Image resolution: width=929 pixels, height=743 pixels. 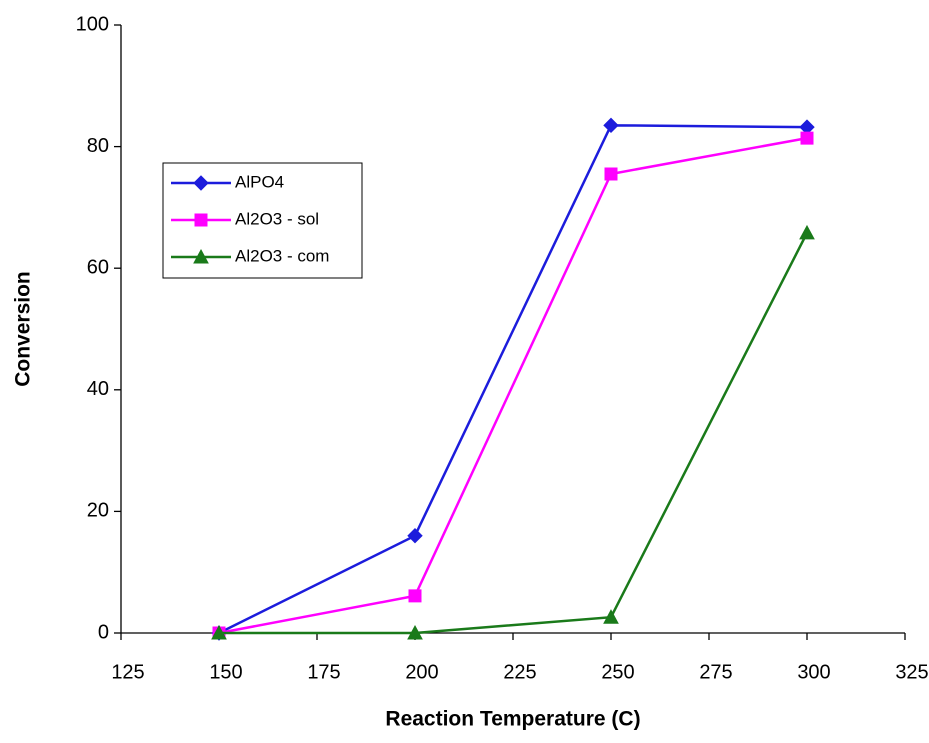 I want to click on x-axis-label: Reaction Temperature (C), so click(x=512, y=719).